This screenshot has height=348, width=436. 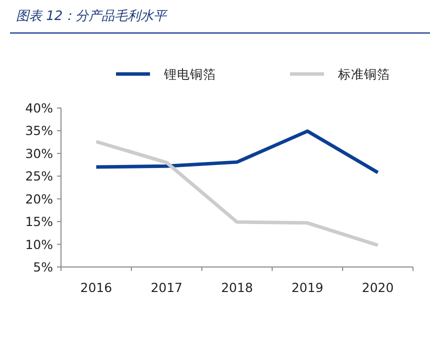 I want to click on x-tick-label: 2017, so click(x=166, y=287).